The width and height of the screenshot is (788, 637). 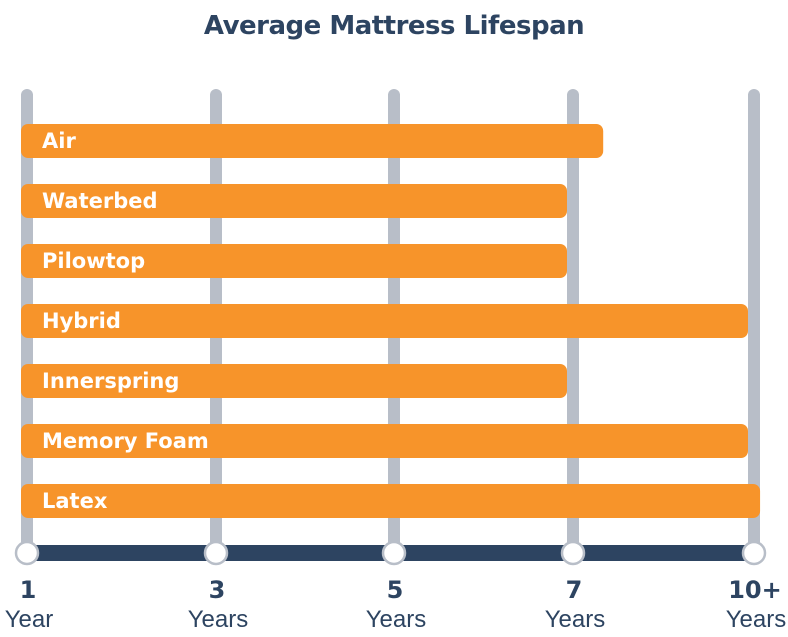 What do you see at coordinates (384, 321) in the screenshot?
I see `bar-hybrid` at bounding box center [384, 321].